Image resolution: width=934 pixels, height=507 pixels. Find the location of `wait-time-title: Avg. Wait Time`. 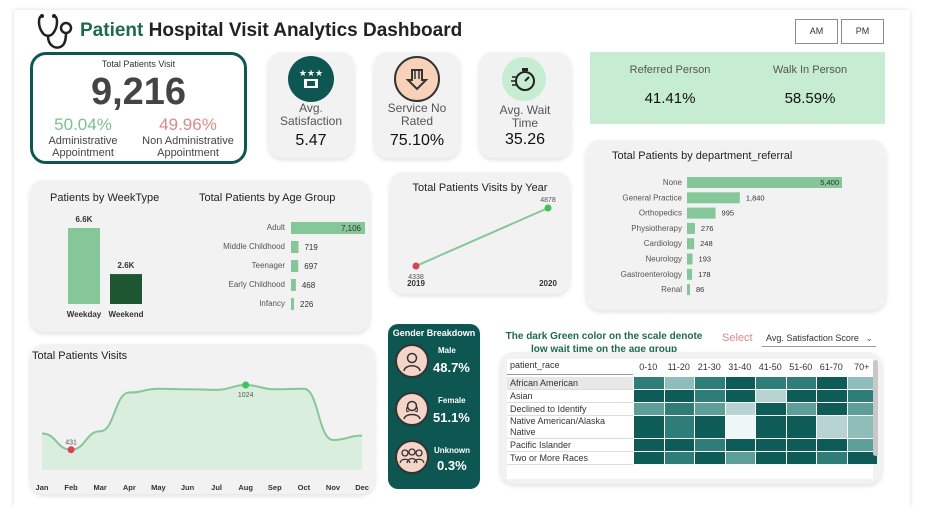

wait-time-title: Avg. Wait Time is located at coordinates (525, 116).